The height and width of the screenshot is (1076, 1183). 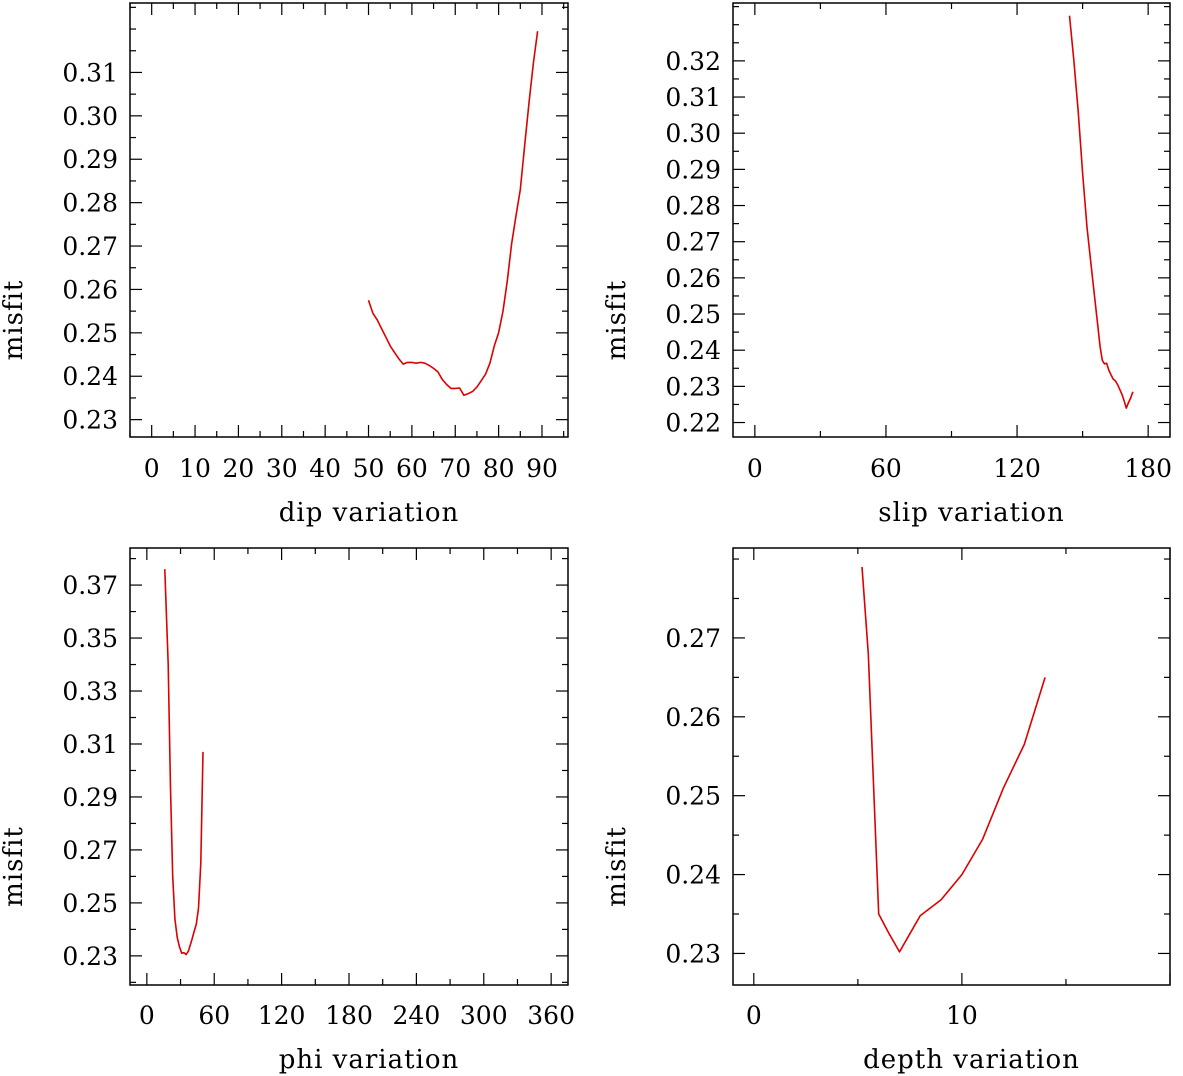 I want to click on phi-y-tick-label: 0.31, so click(x=90, y=744).